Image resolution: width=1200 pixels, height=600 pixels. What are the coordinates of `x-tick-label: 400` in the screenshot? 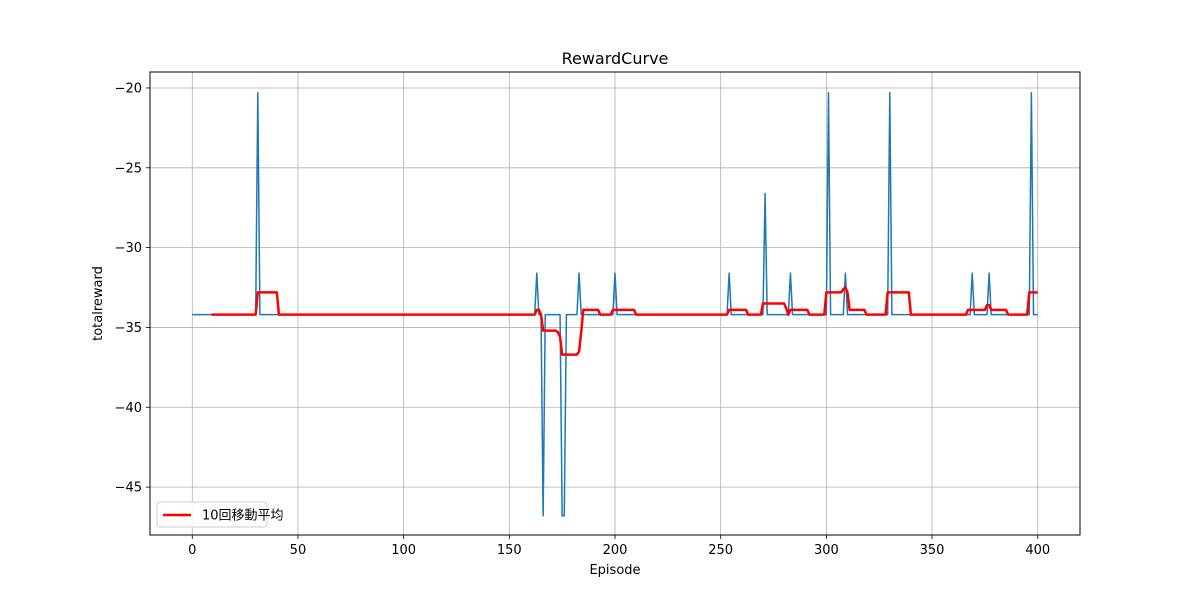 It's located at (1037, 550).